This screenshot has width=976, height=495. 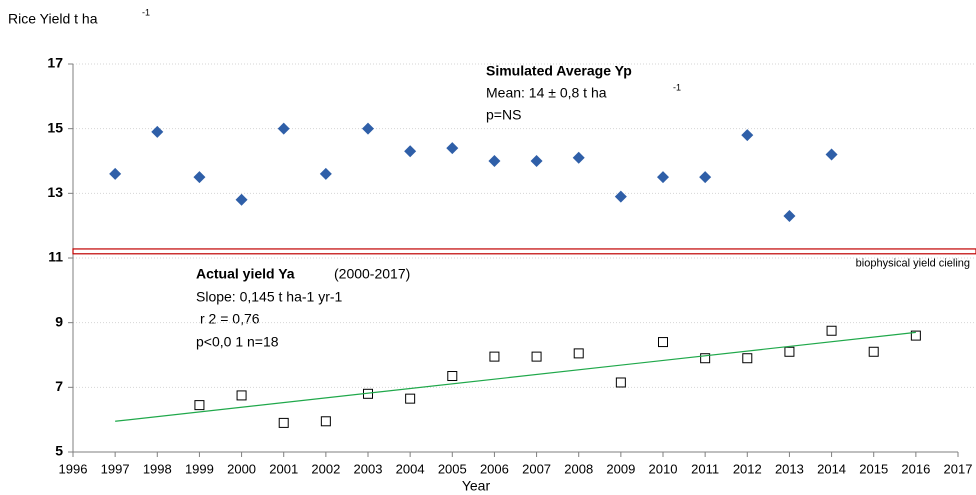 What do you see at coordinates (146, 12) in the screenshot?
I see `y-axis-title-exponent: -1` at bounding box center [146, 12].